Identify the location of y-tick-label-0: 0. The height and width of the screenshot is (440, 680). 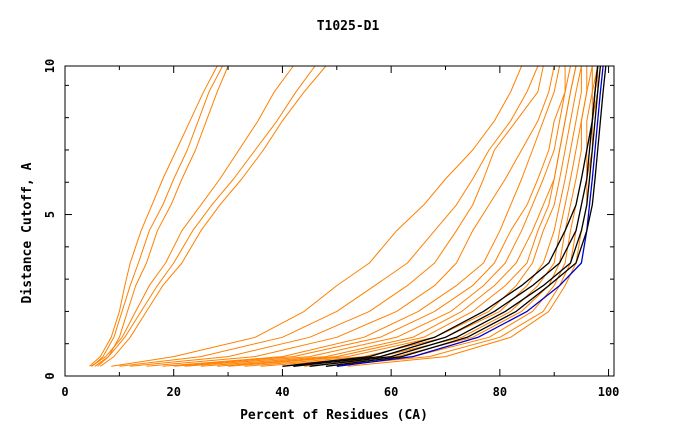
(50, 375).